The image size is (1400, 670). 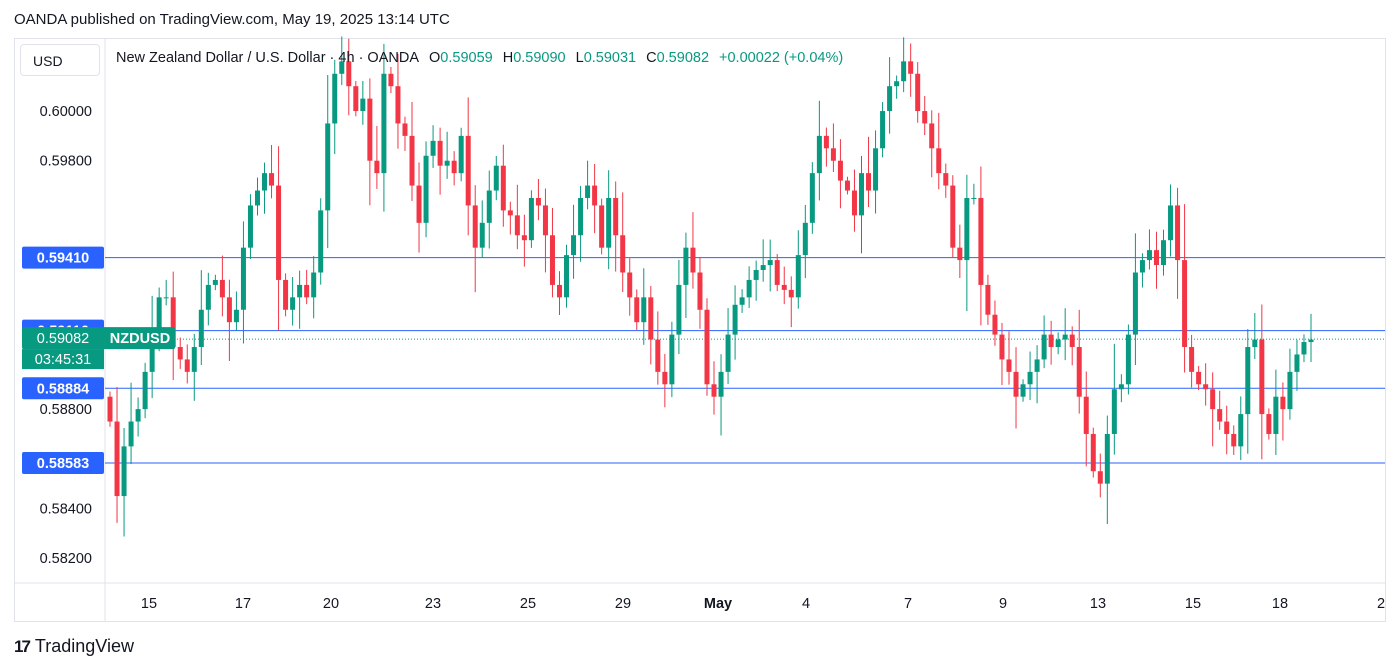 I want to click on legend-high-value: 0.59090, so click(x=539, y=58).